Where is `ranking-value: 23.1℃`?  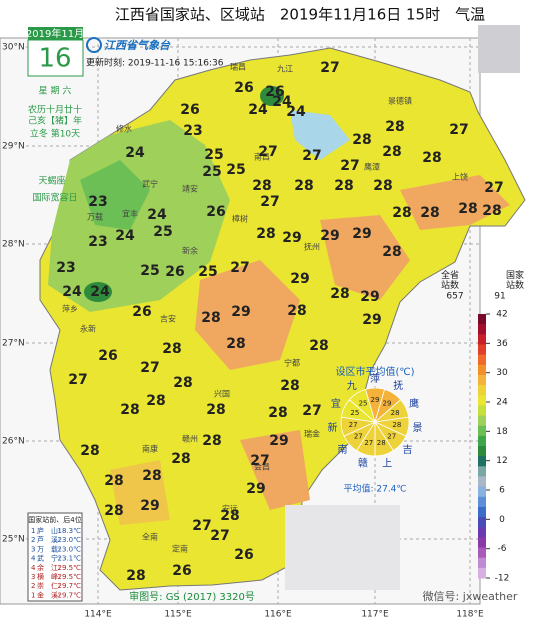
ranking-value: 23.1℃ is located at coordinates (70, 559).